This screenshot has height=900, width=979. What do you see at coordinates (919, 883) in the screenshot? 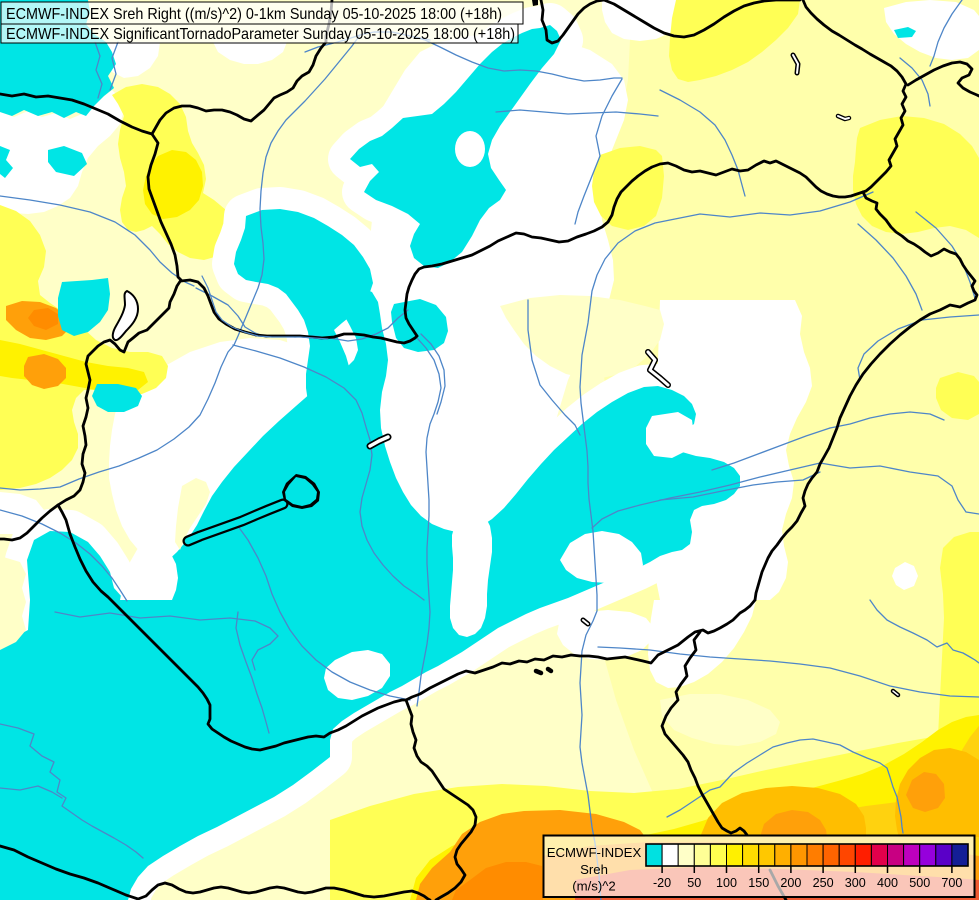
I see `svg-text: 500` at bounding box center [919, 883].